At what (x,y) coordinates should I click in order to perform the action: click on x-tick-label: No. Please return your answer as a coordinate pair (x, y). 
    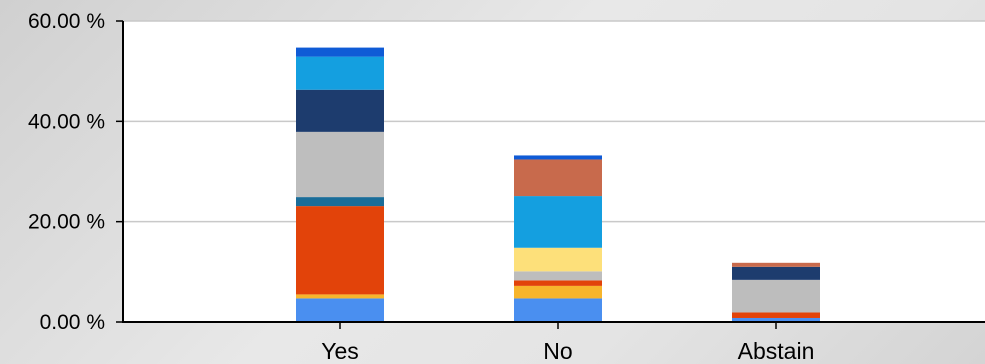
    Looking at the image, I should click on (557, 351).